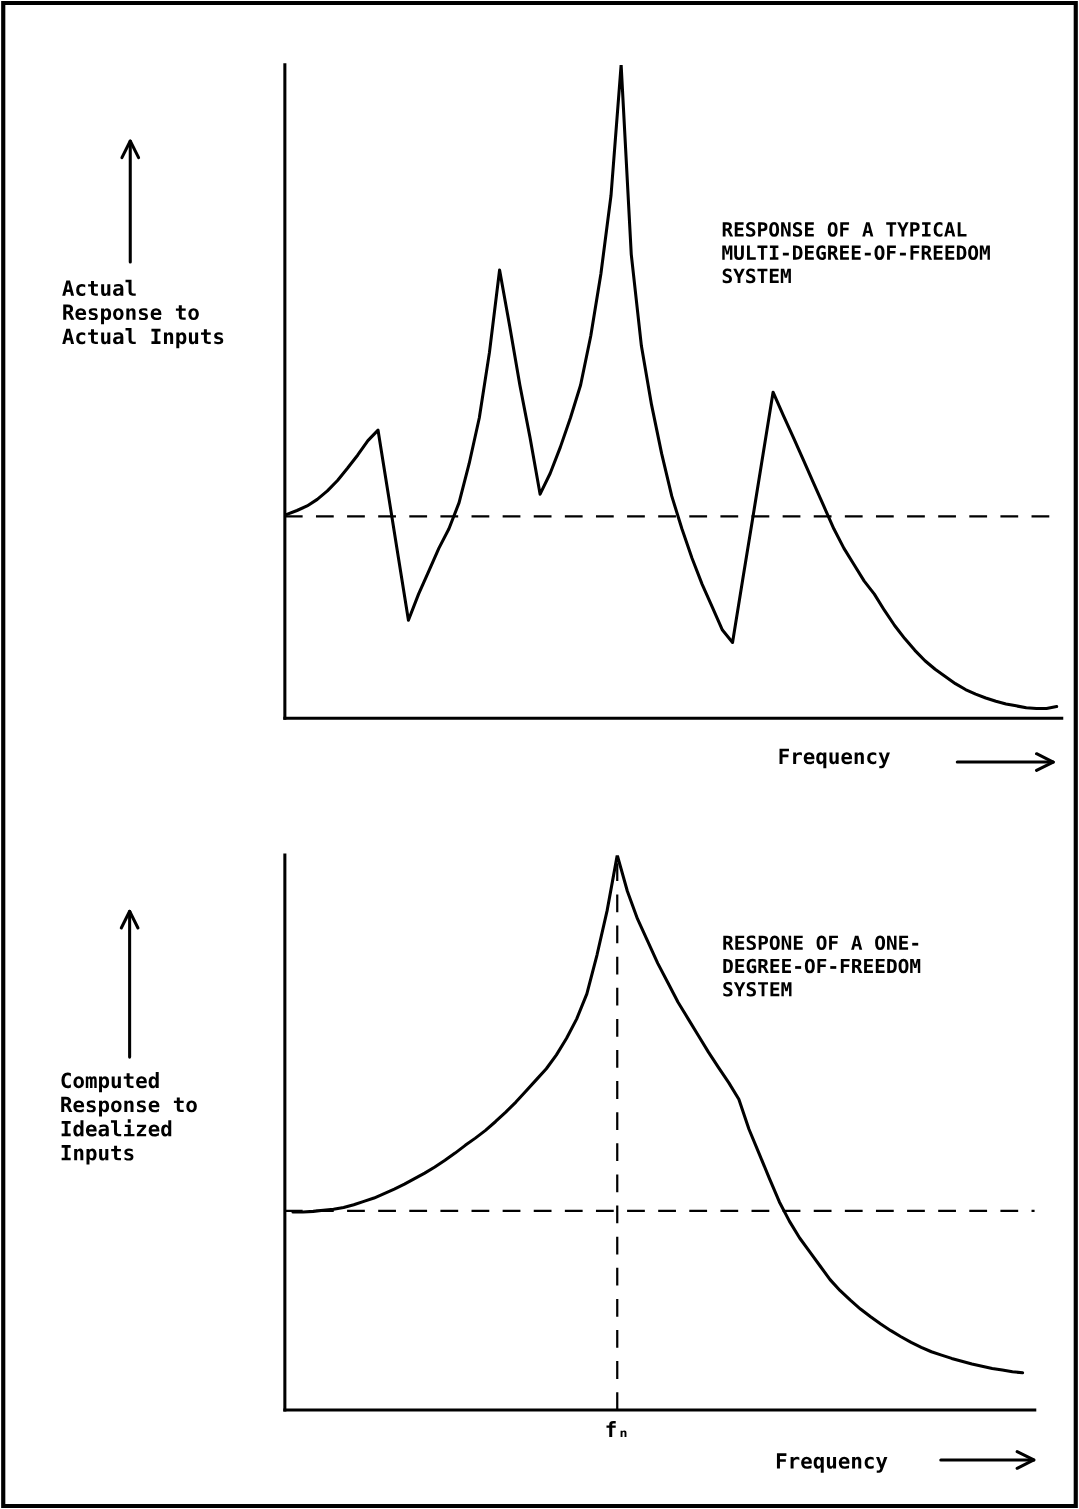  I want to click on text: fₙ, so click(616, 1429).